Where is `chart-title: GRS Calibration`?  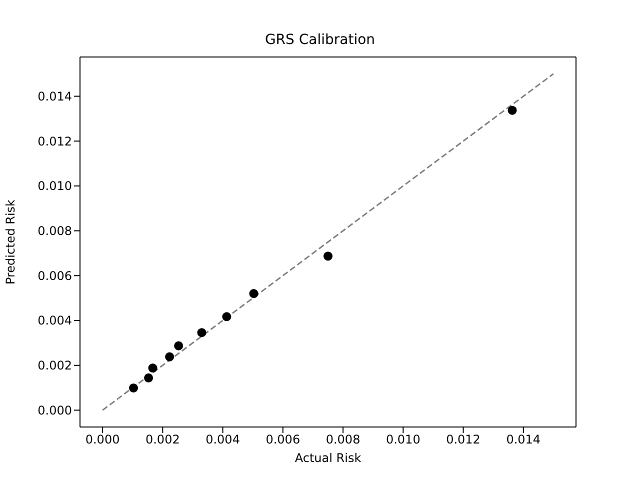
chart-title: GRS Calibration is located at coordinates (320, 40).